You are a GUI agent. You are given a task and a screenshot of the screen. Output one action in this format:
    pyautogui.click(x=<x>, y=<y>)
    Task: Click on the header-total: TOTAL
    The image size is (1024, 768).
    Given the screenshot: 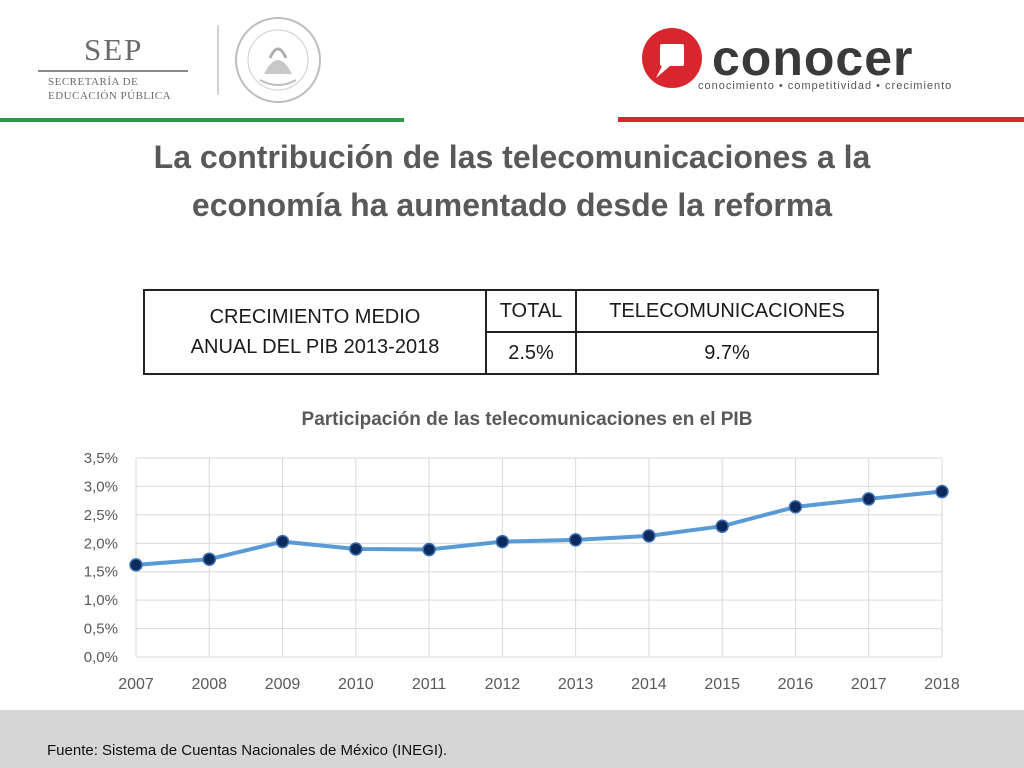 What is the action you would take?
    pyautogui.click(x=531, y=311)
    